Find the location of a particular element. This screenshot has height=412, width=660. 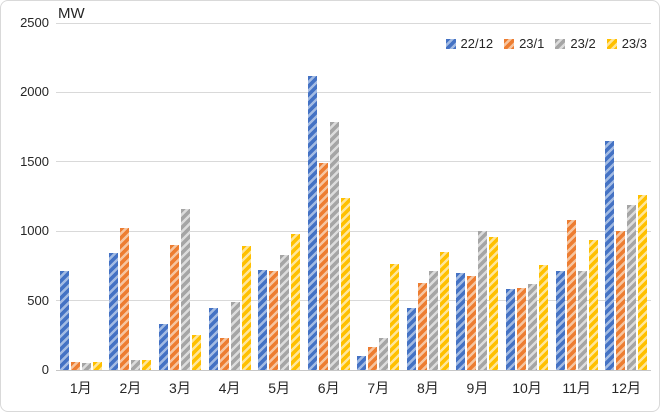

legend-item-22/12: 22/12 is located at coordinates (469, 43).